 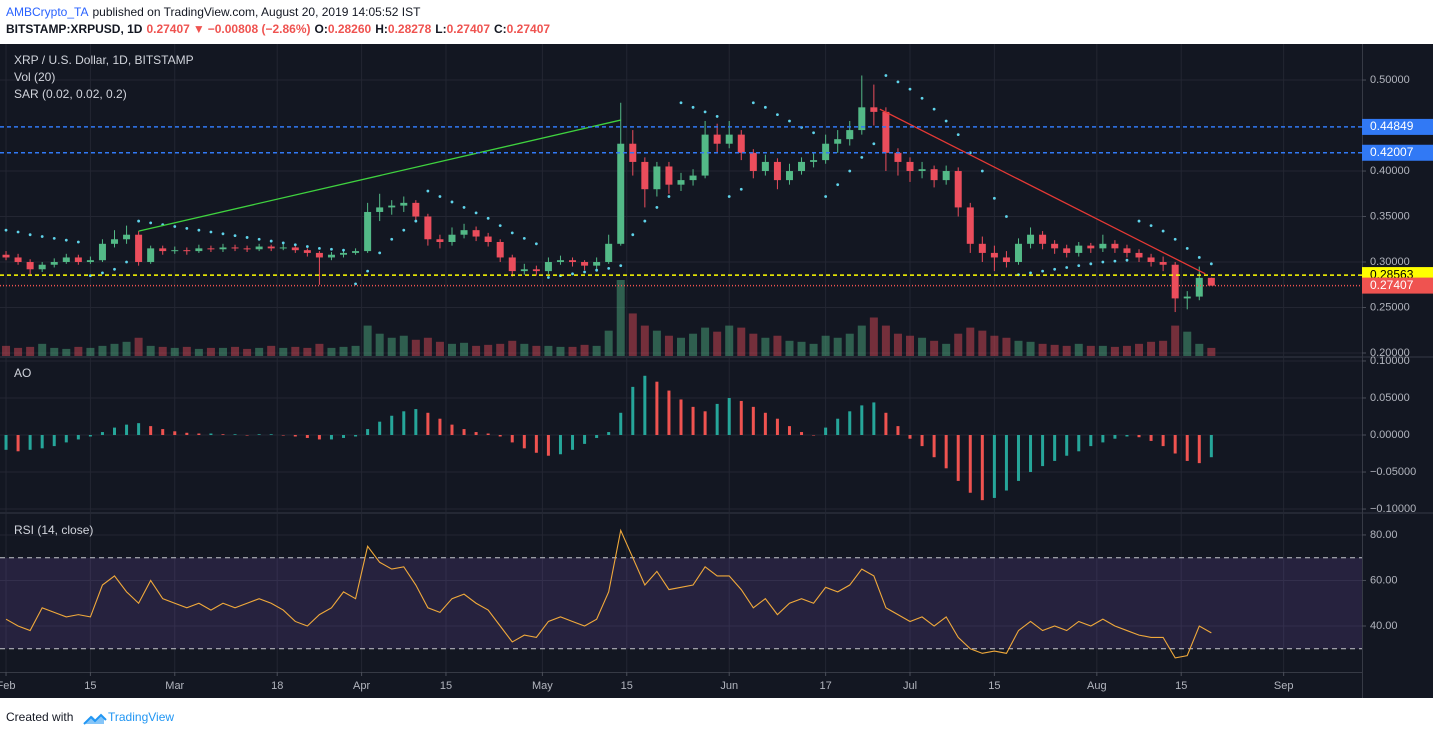 What do you see at coordinates (74, 29) in the screenshot?
I see `symbol: BITSTAMP:XRPUSD, 1D` at bounding box center [74, 29].